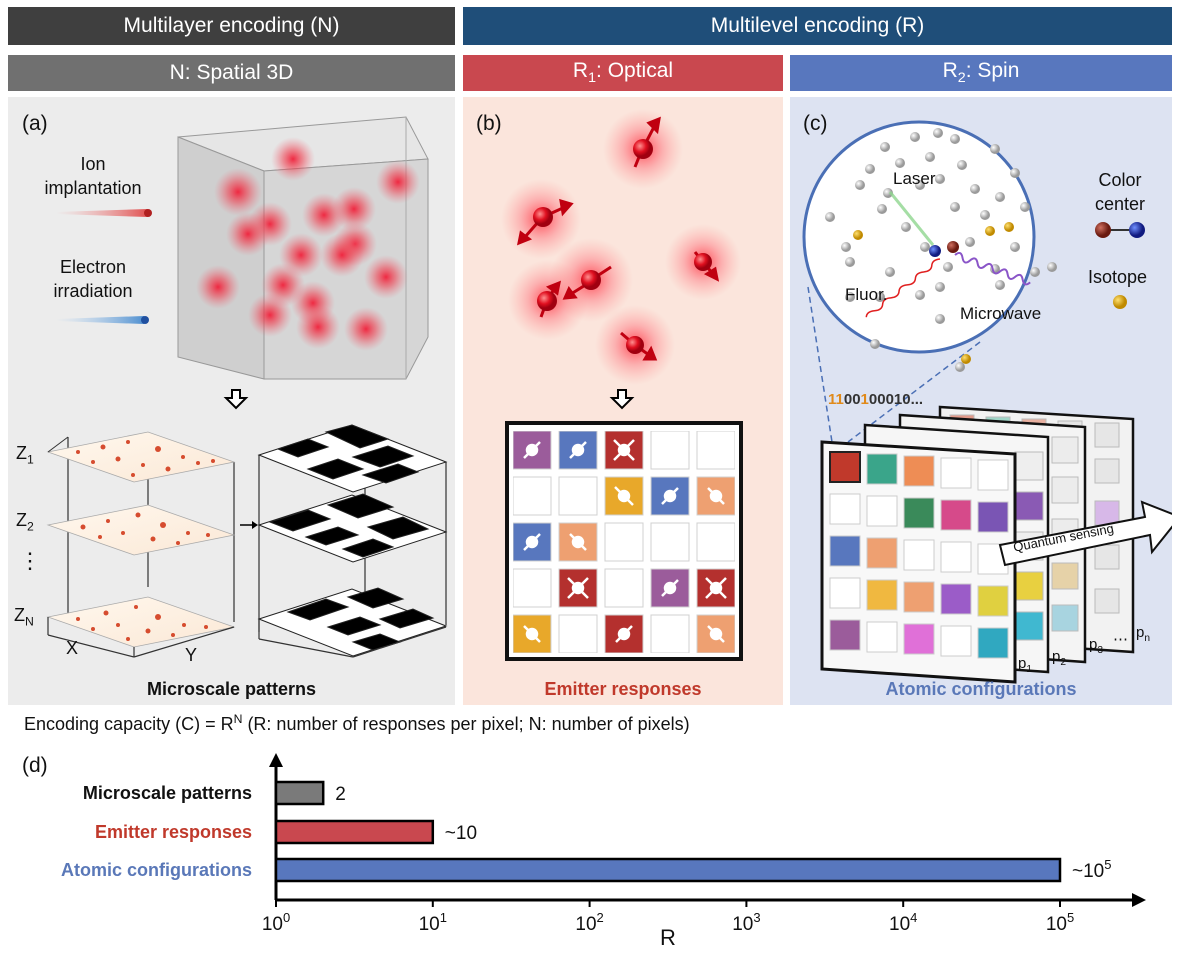 Image resolution: width=1186 pixels, height=955 pixels. What do you see at coordinates (141, 544) in the screenshot?
I see `layer-slices` at bounding box center [141, 544].